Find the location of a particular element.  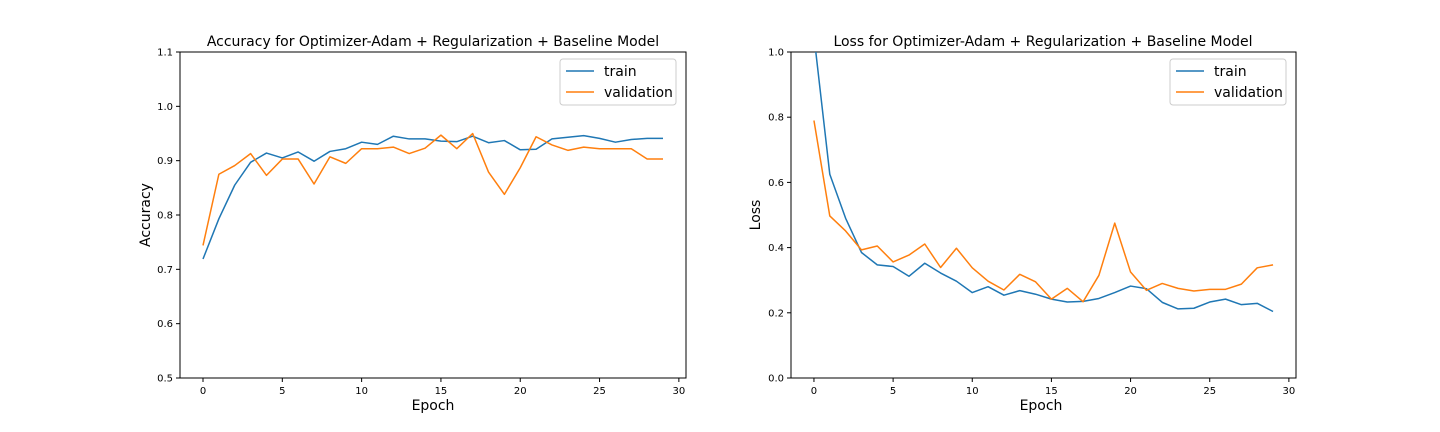

accuracy-y-tick-label: 1.1 is located at coordinates (165, 53).